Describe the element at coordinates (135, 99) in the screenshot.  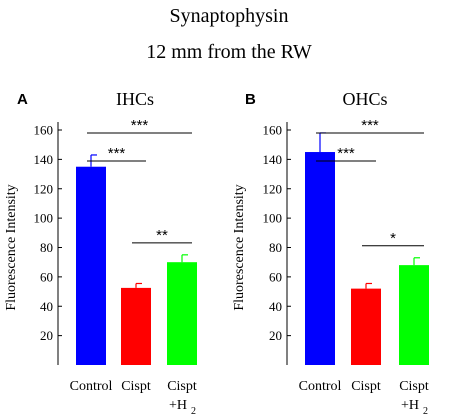
I see `panel-title: IHCs` at that location.